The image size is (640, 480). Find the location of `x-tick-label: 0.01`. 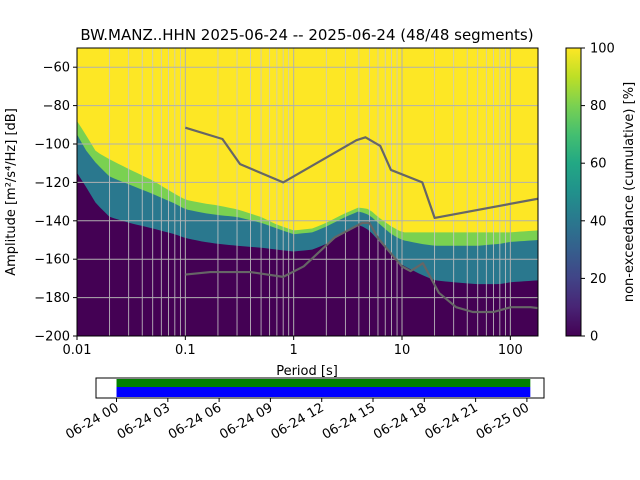

x-tick-label: 0.01 is located at coordinates (77, 350).